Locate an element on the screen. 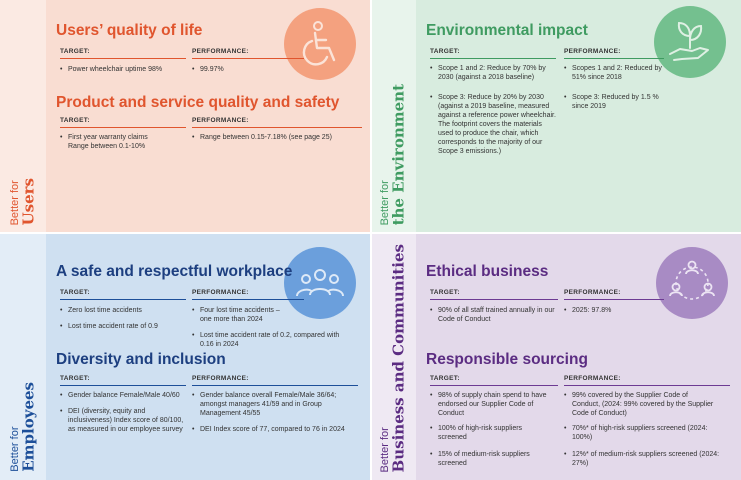 This screenshot has width=741, height=480. biz-target-head-1: TARGET: is located at coordinates (445, 292).